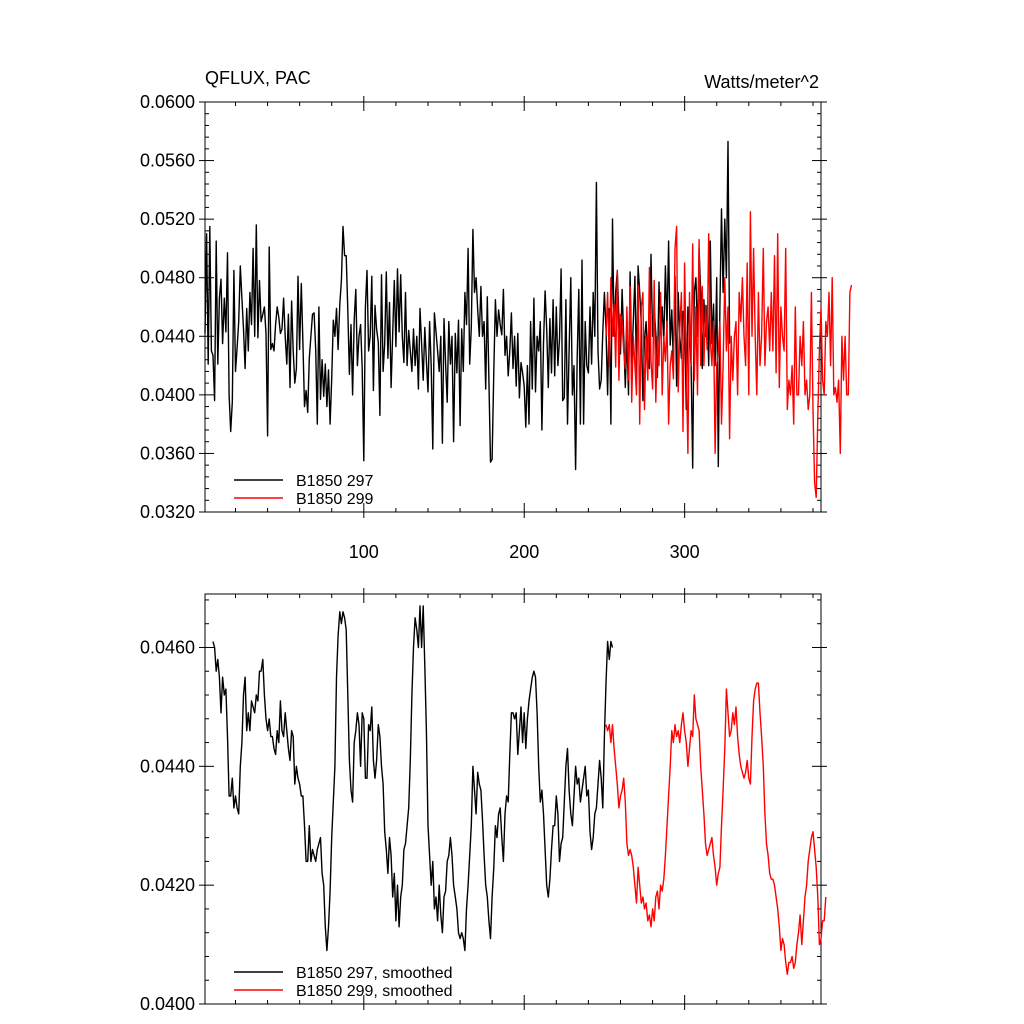 Image resolution: width=1024 pixels, height=1024 pixels. Describe the element at coordinates (761, 82) in the screenshot. I see `units-label: Watts/meter^2` at that location.